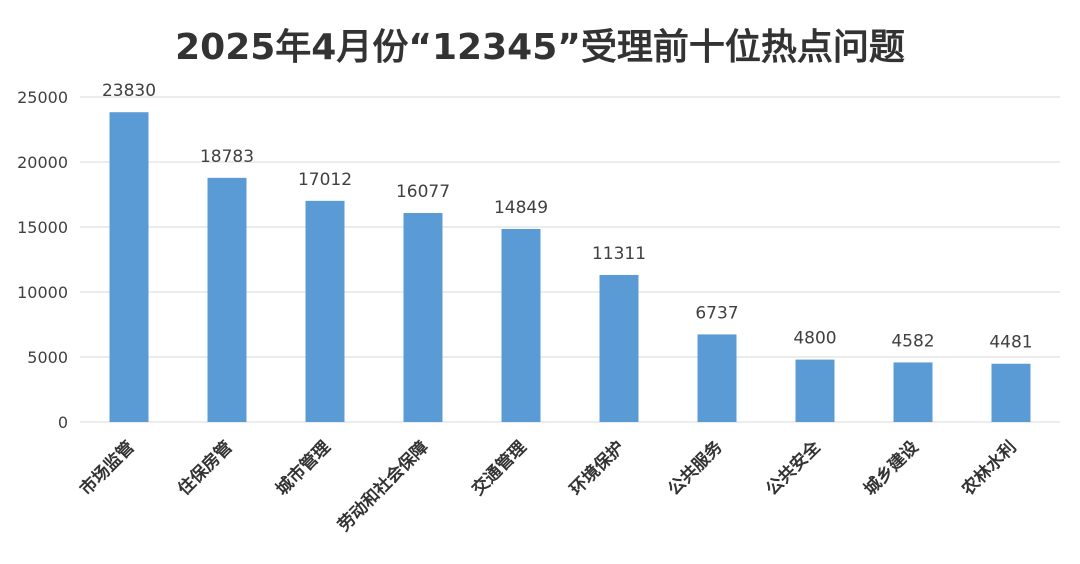  Describe the element at coordinates (521, 208) in the screenshot. I see `data-label: 14849` at that location.